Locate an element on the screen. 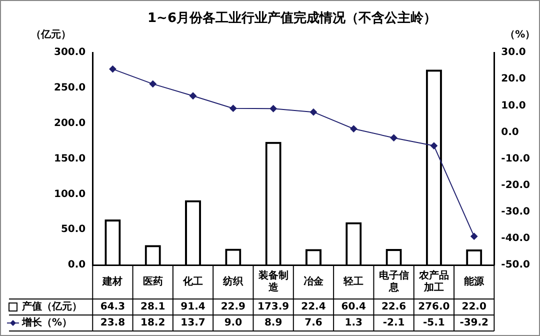 Image resolution: width=540 pixels, height=336 pixels. y2-axis-title: （%） is located at coordinates (520, 35).